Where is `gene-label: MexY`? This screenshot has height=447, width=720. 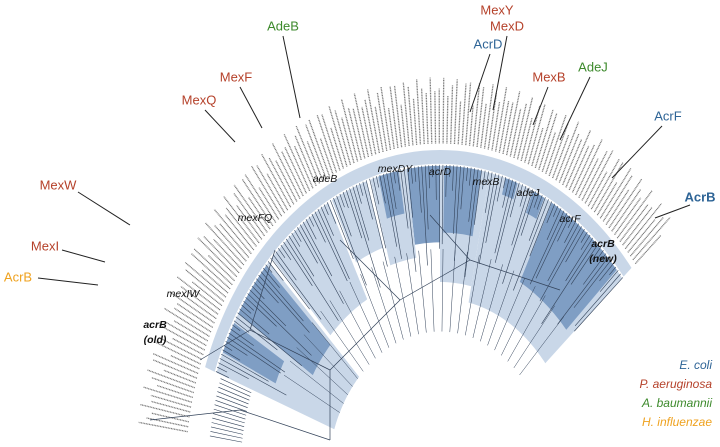 gene-label: MexY is located at coordinates (497, 9).